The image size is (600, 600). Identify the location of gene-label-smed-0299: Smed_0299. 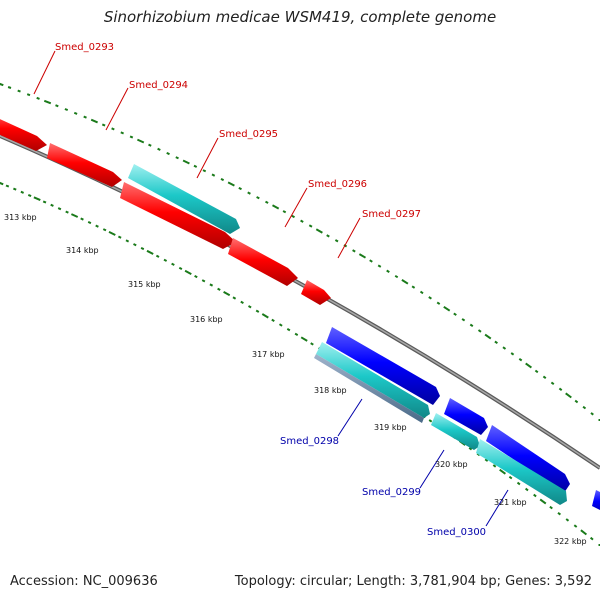
(391, 492).